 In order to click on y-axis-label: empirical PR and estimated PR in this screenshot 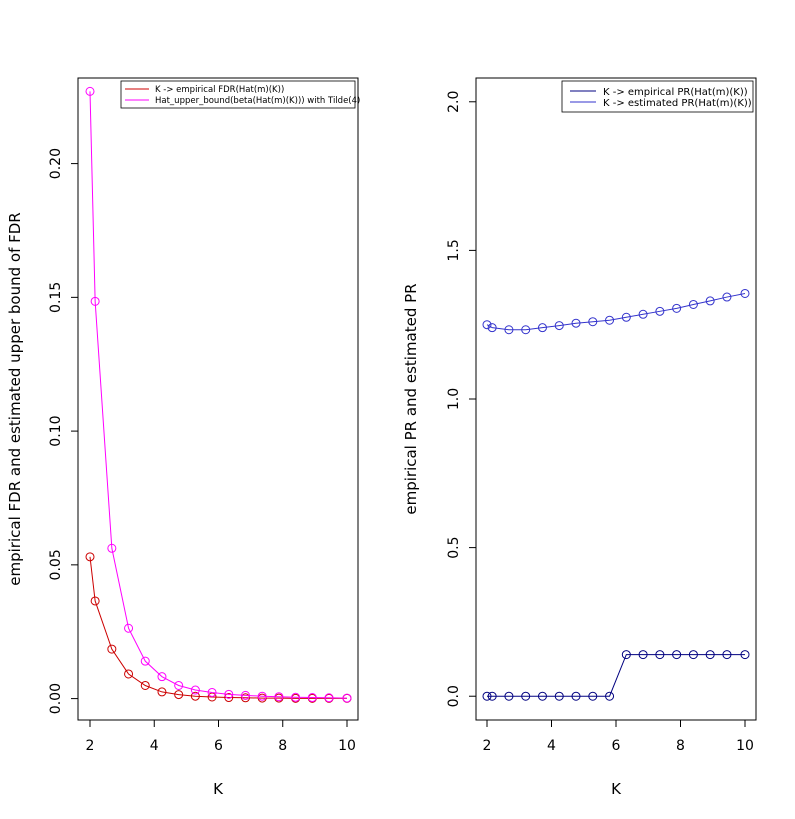, I will do `click(411, 398)`.